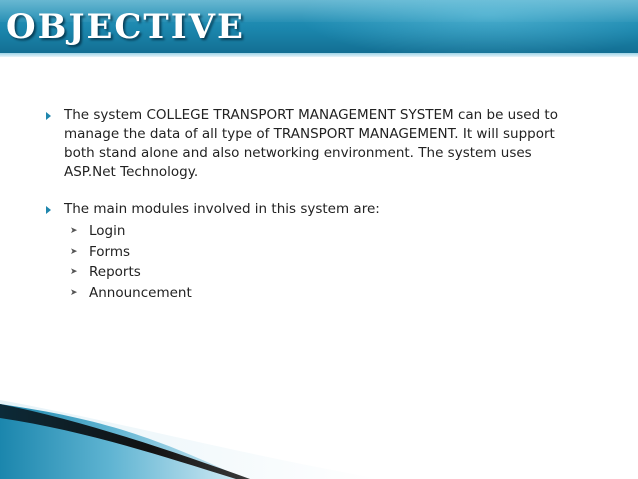 The image size is (638, 479). I want to click on dark-band, so click(125, 441).